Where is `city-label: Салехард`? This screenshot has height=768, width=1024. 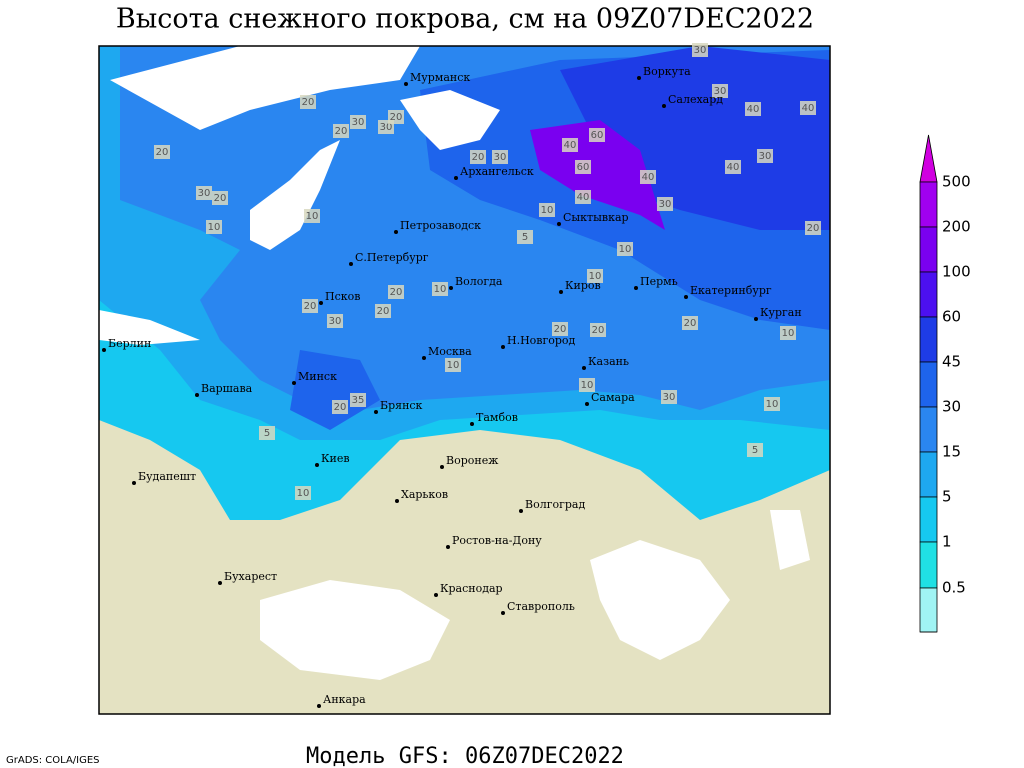
city-label: Салехард is located at coordinates (695, 99).